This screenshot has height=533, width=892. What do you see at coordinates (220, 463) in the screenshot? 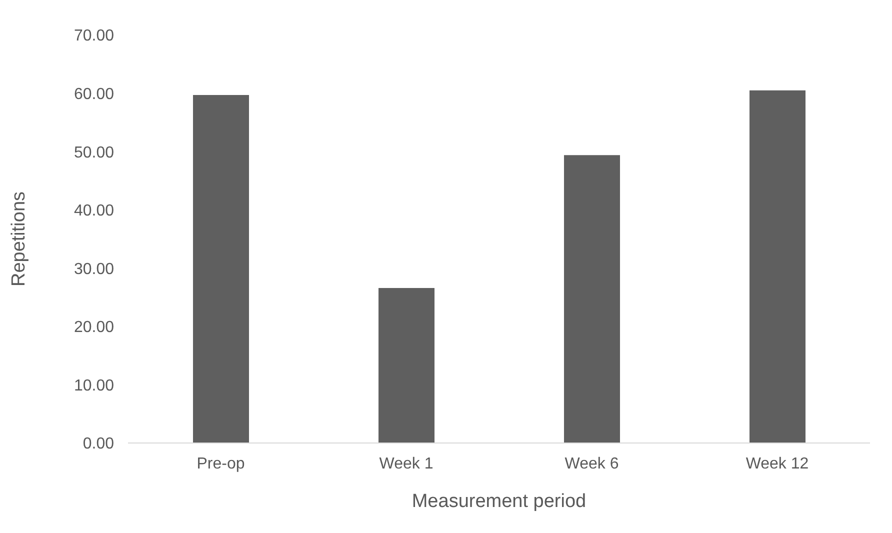
I see `x-tick-label: Pre-op` at bounding box center [220, 463].